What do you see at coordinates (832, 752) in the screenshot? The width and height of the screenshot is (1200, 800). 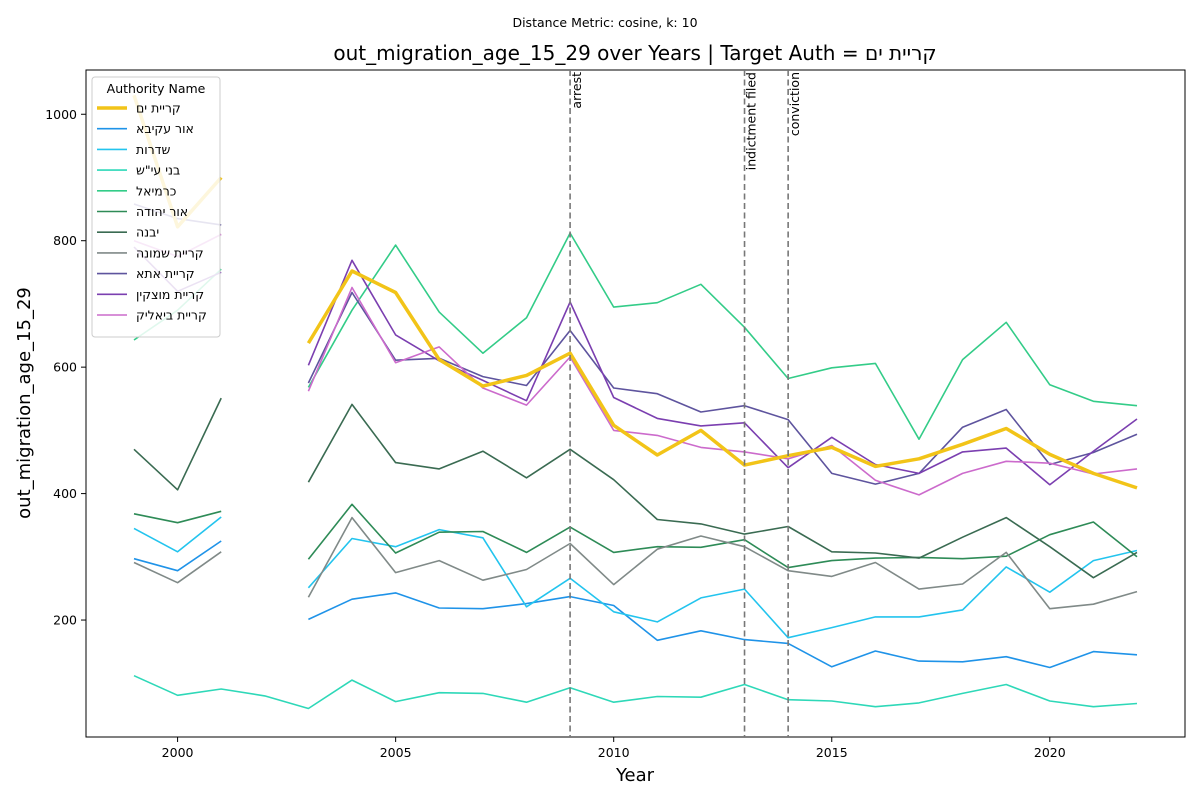 I see `x-tick-label: 2015` at bounding box center [832, 752].